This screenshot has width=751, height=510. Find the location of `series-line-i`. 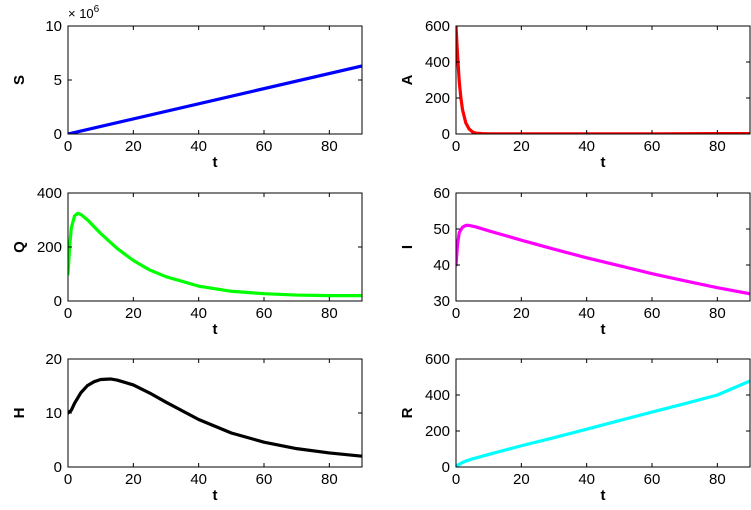

series-line-i is located at coordinates (603, 259).